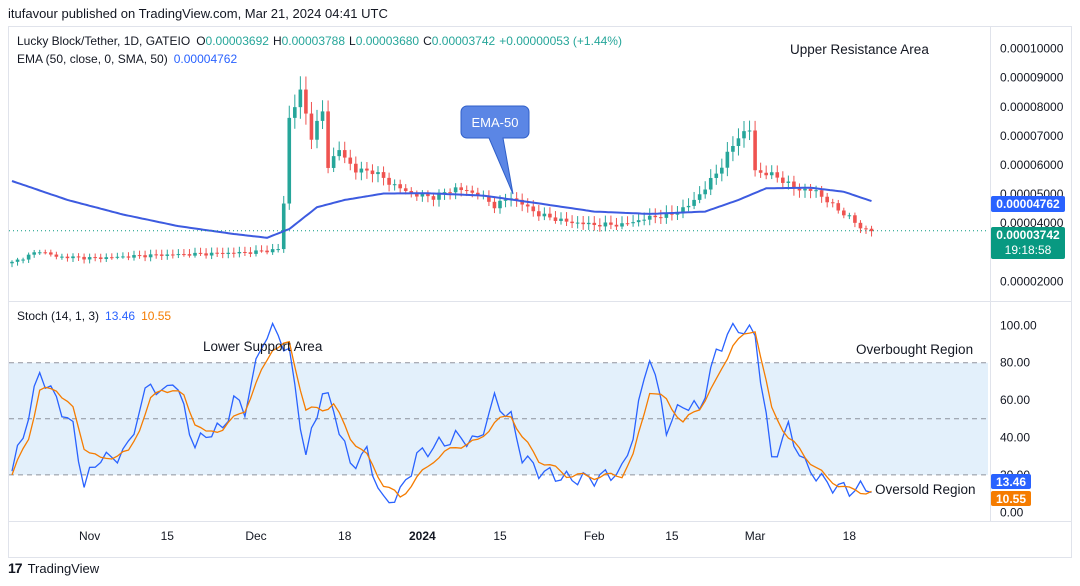 The width and height of the screenshot is (1080, 586). Describe the element at coordinates (1018, 418) in the screenshot. I see `stoch-axis: 100.0080.0060.0040.0020.000.00` at that location.